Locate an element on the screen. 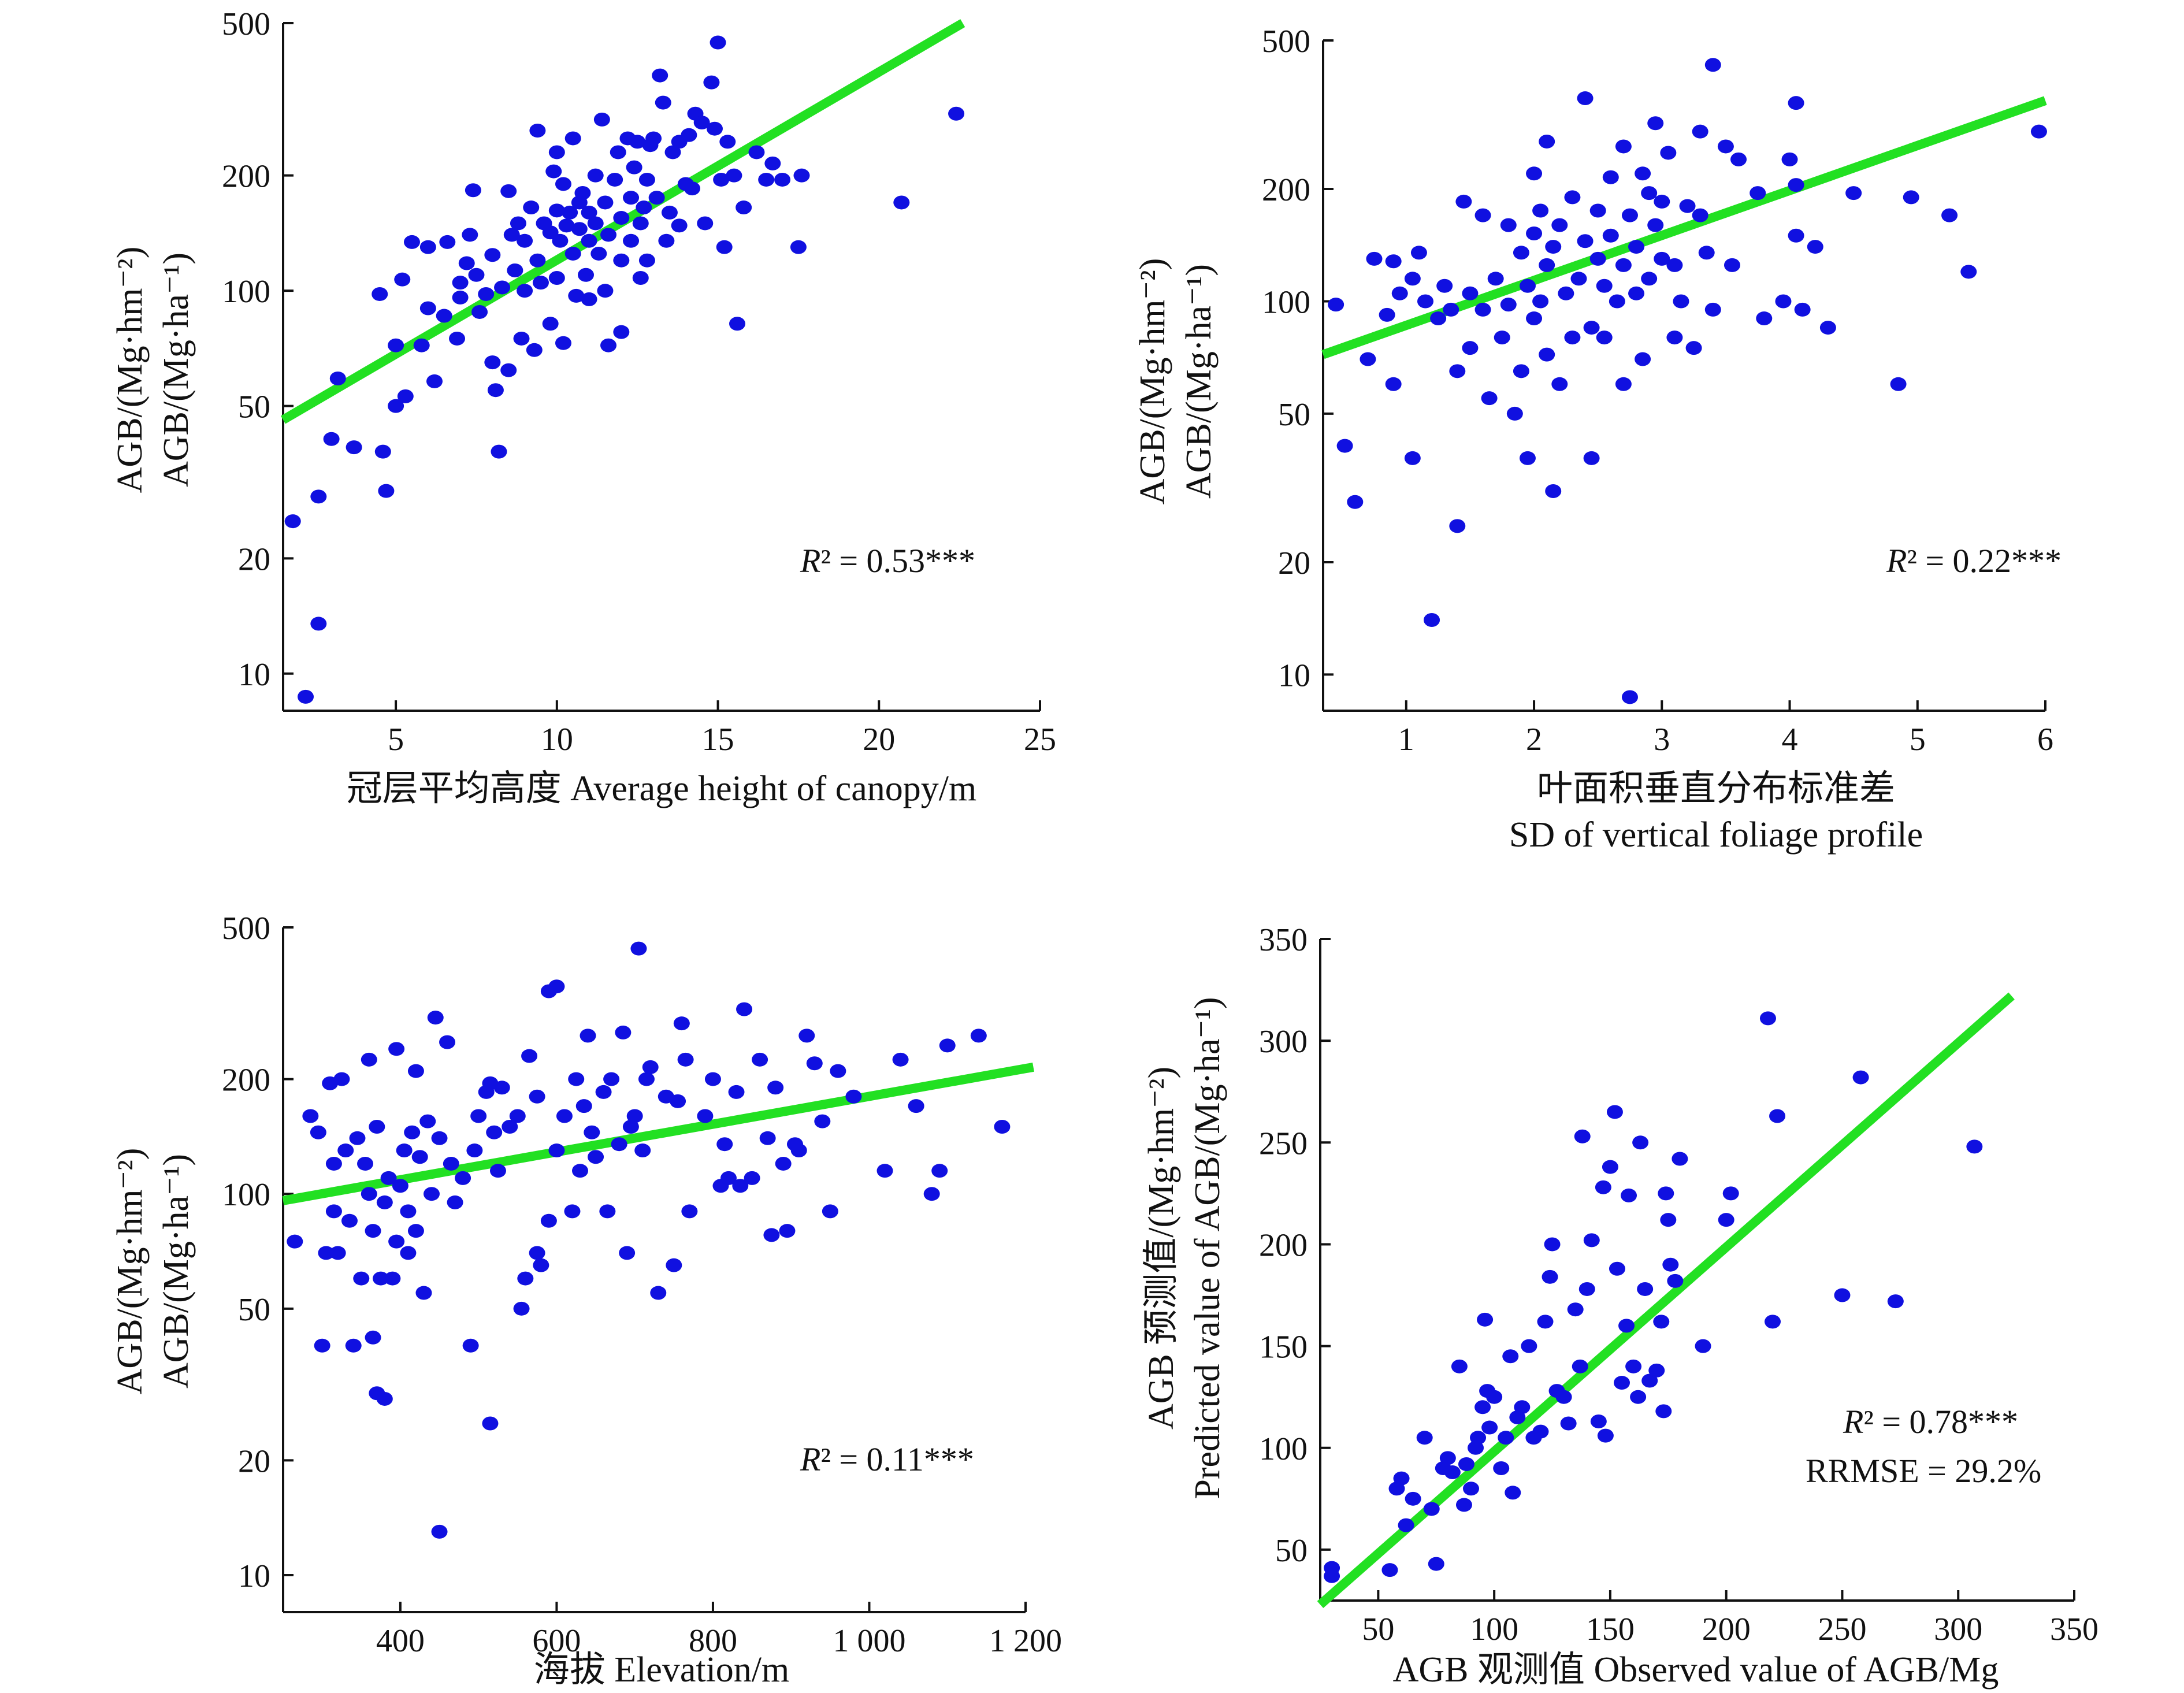 This screenshot has height=1693, width=2184. x-tick-label: 100 is located at coordinates (1494, 1629).